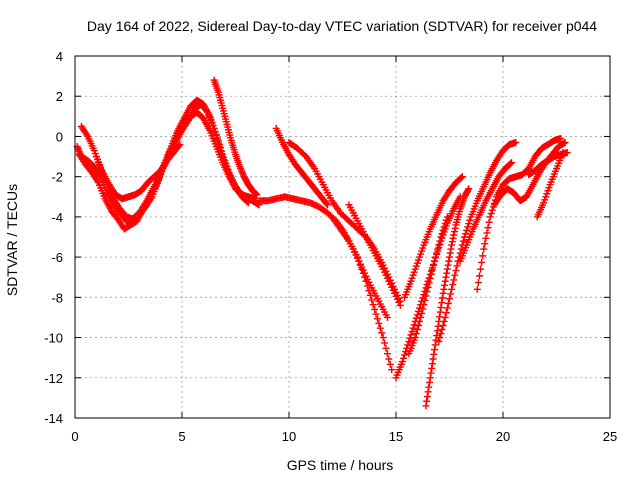  Describe the element at coordinates (59, 96) in the screenshot. I see `y-tick-label: 2` at that location.